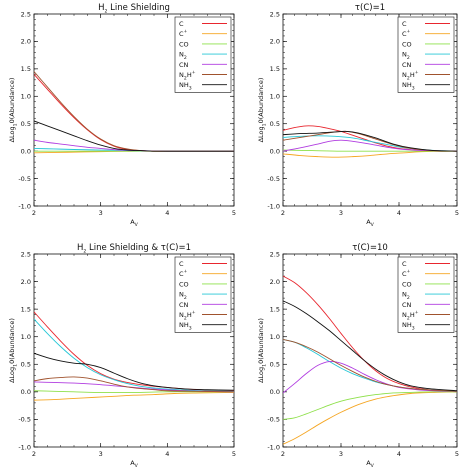 This screenshot has height=472, width=472. What do you see at coordinates (134, 9) in the screenshot?
I see `chart-title: H2 Line Shielding` at bounding box center [134, 9].